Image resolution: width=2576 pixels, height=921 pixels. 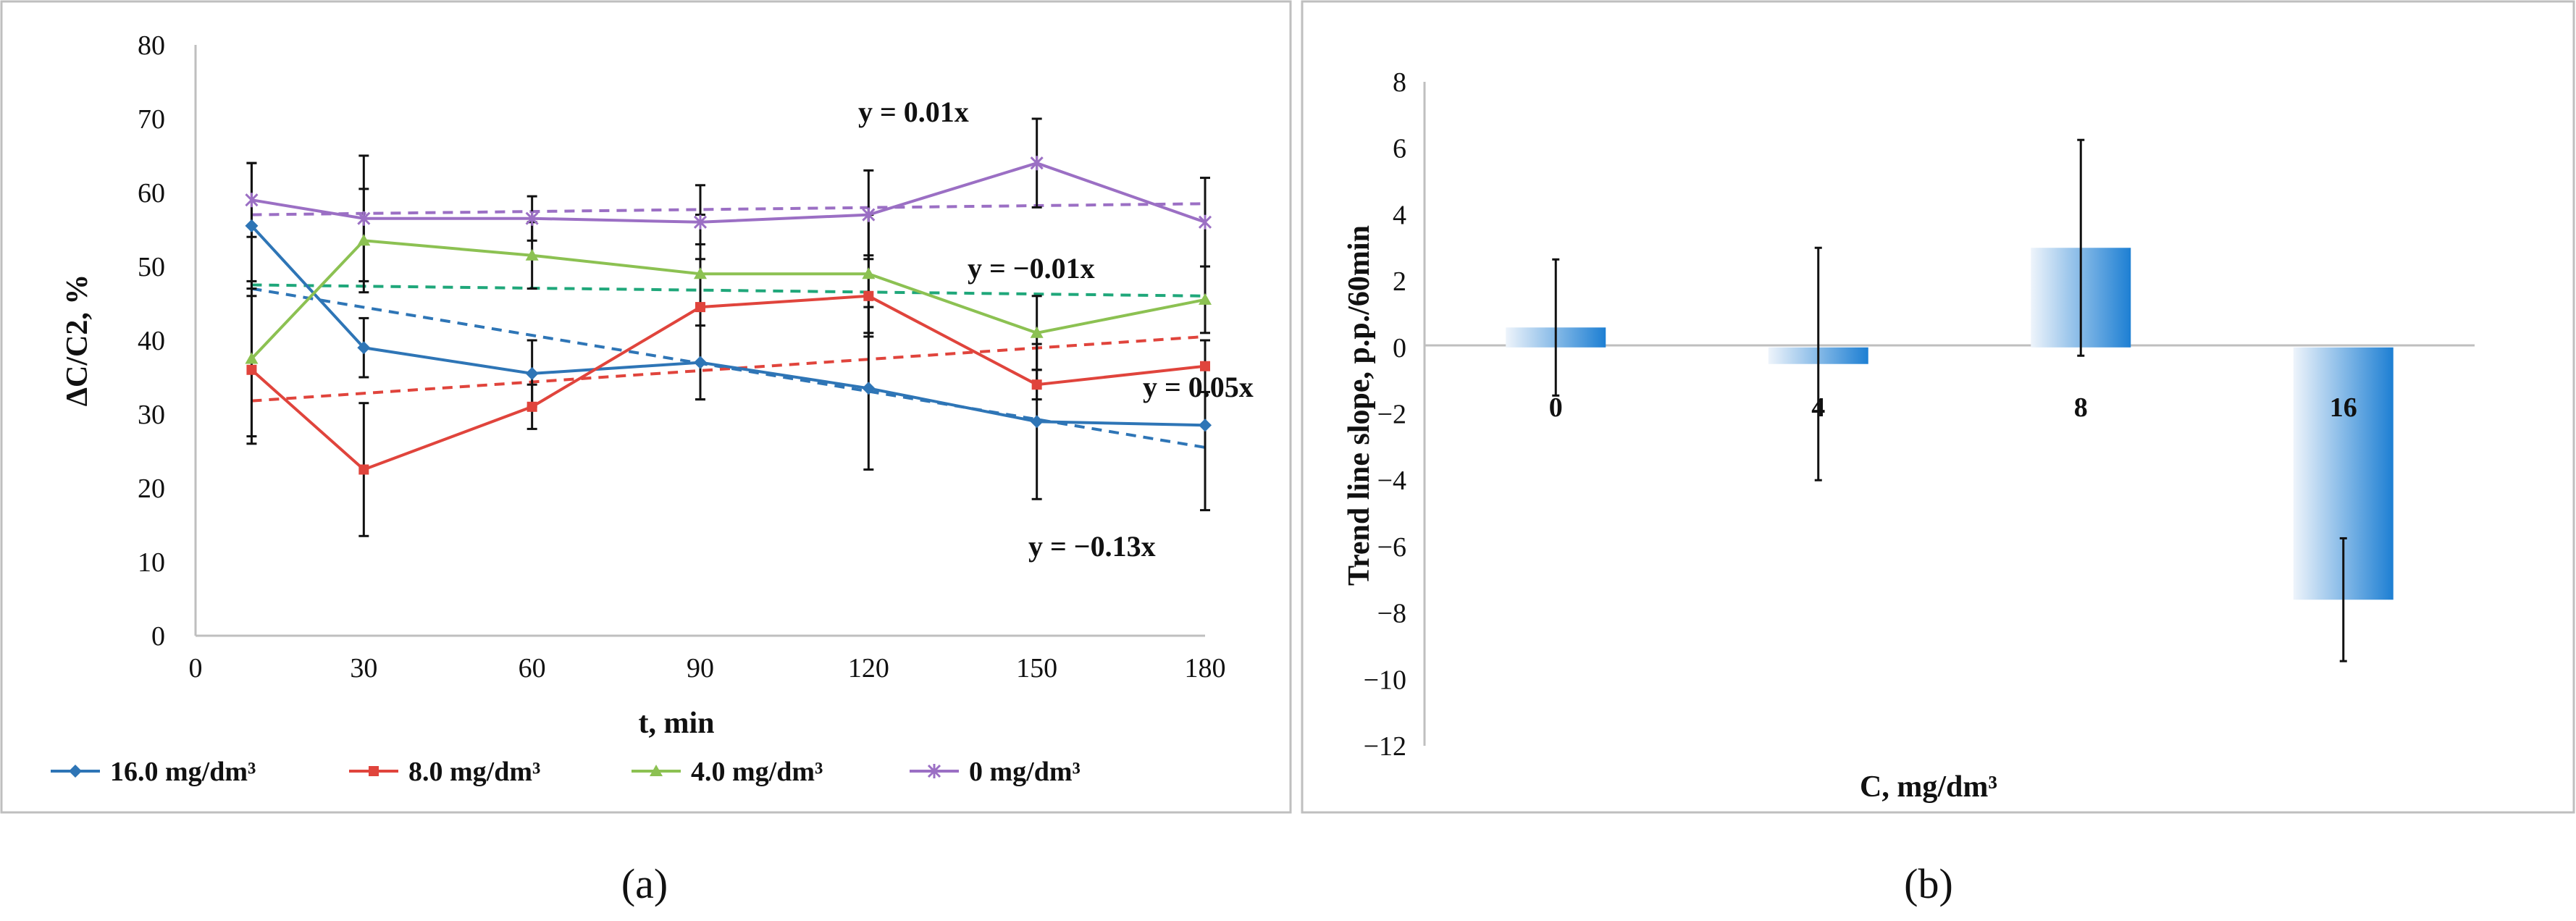 What do you see at coordinates (934, 771) in the screenshot?
I see `legend-marker-0-mg-dm` at bounding box center [934, 771].